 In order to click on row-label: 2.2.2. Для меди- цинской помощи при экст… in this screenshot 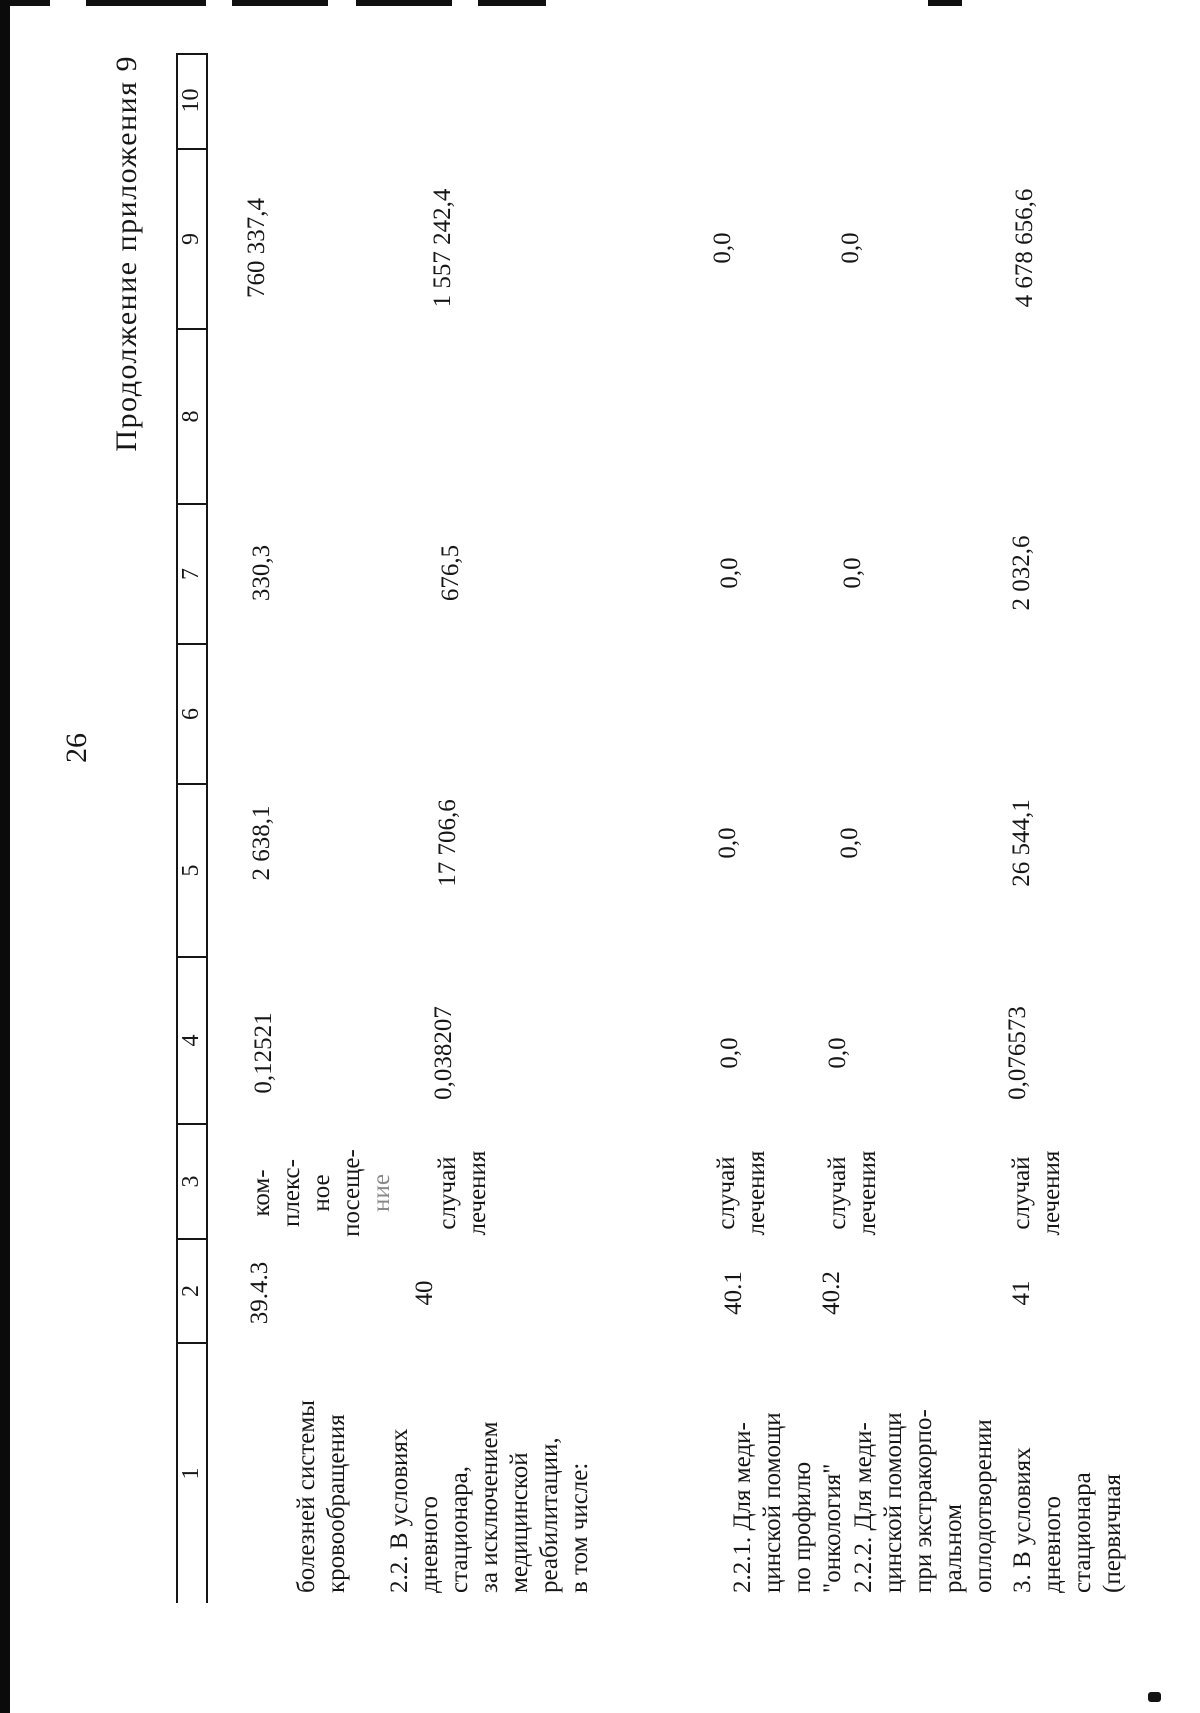, I will do `click(924, 1428)`.